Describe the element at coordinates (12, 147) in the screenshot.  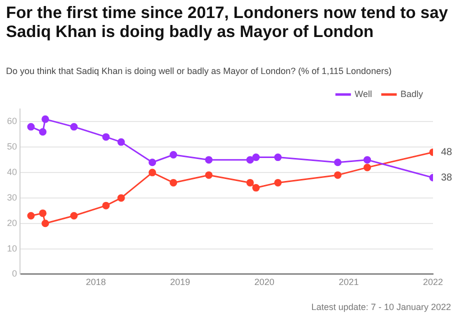
I see `y-tick-label: 50` at that location.